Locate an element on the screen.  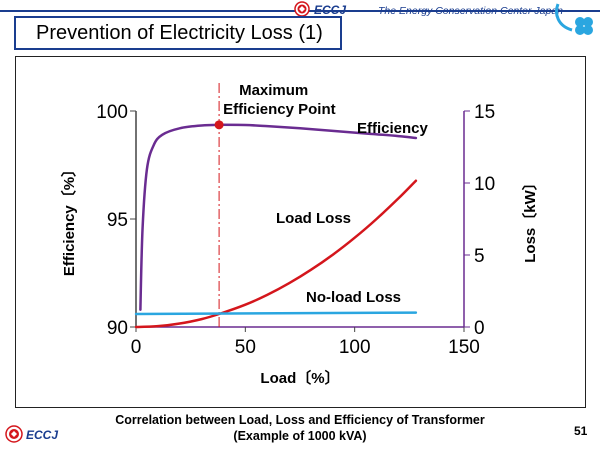
y-right-axis-title: Loss〔kW〕 is located at coordinates (530, 219).